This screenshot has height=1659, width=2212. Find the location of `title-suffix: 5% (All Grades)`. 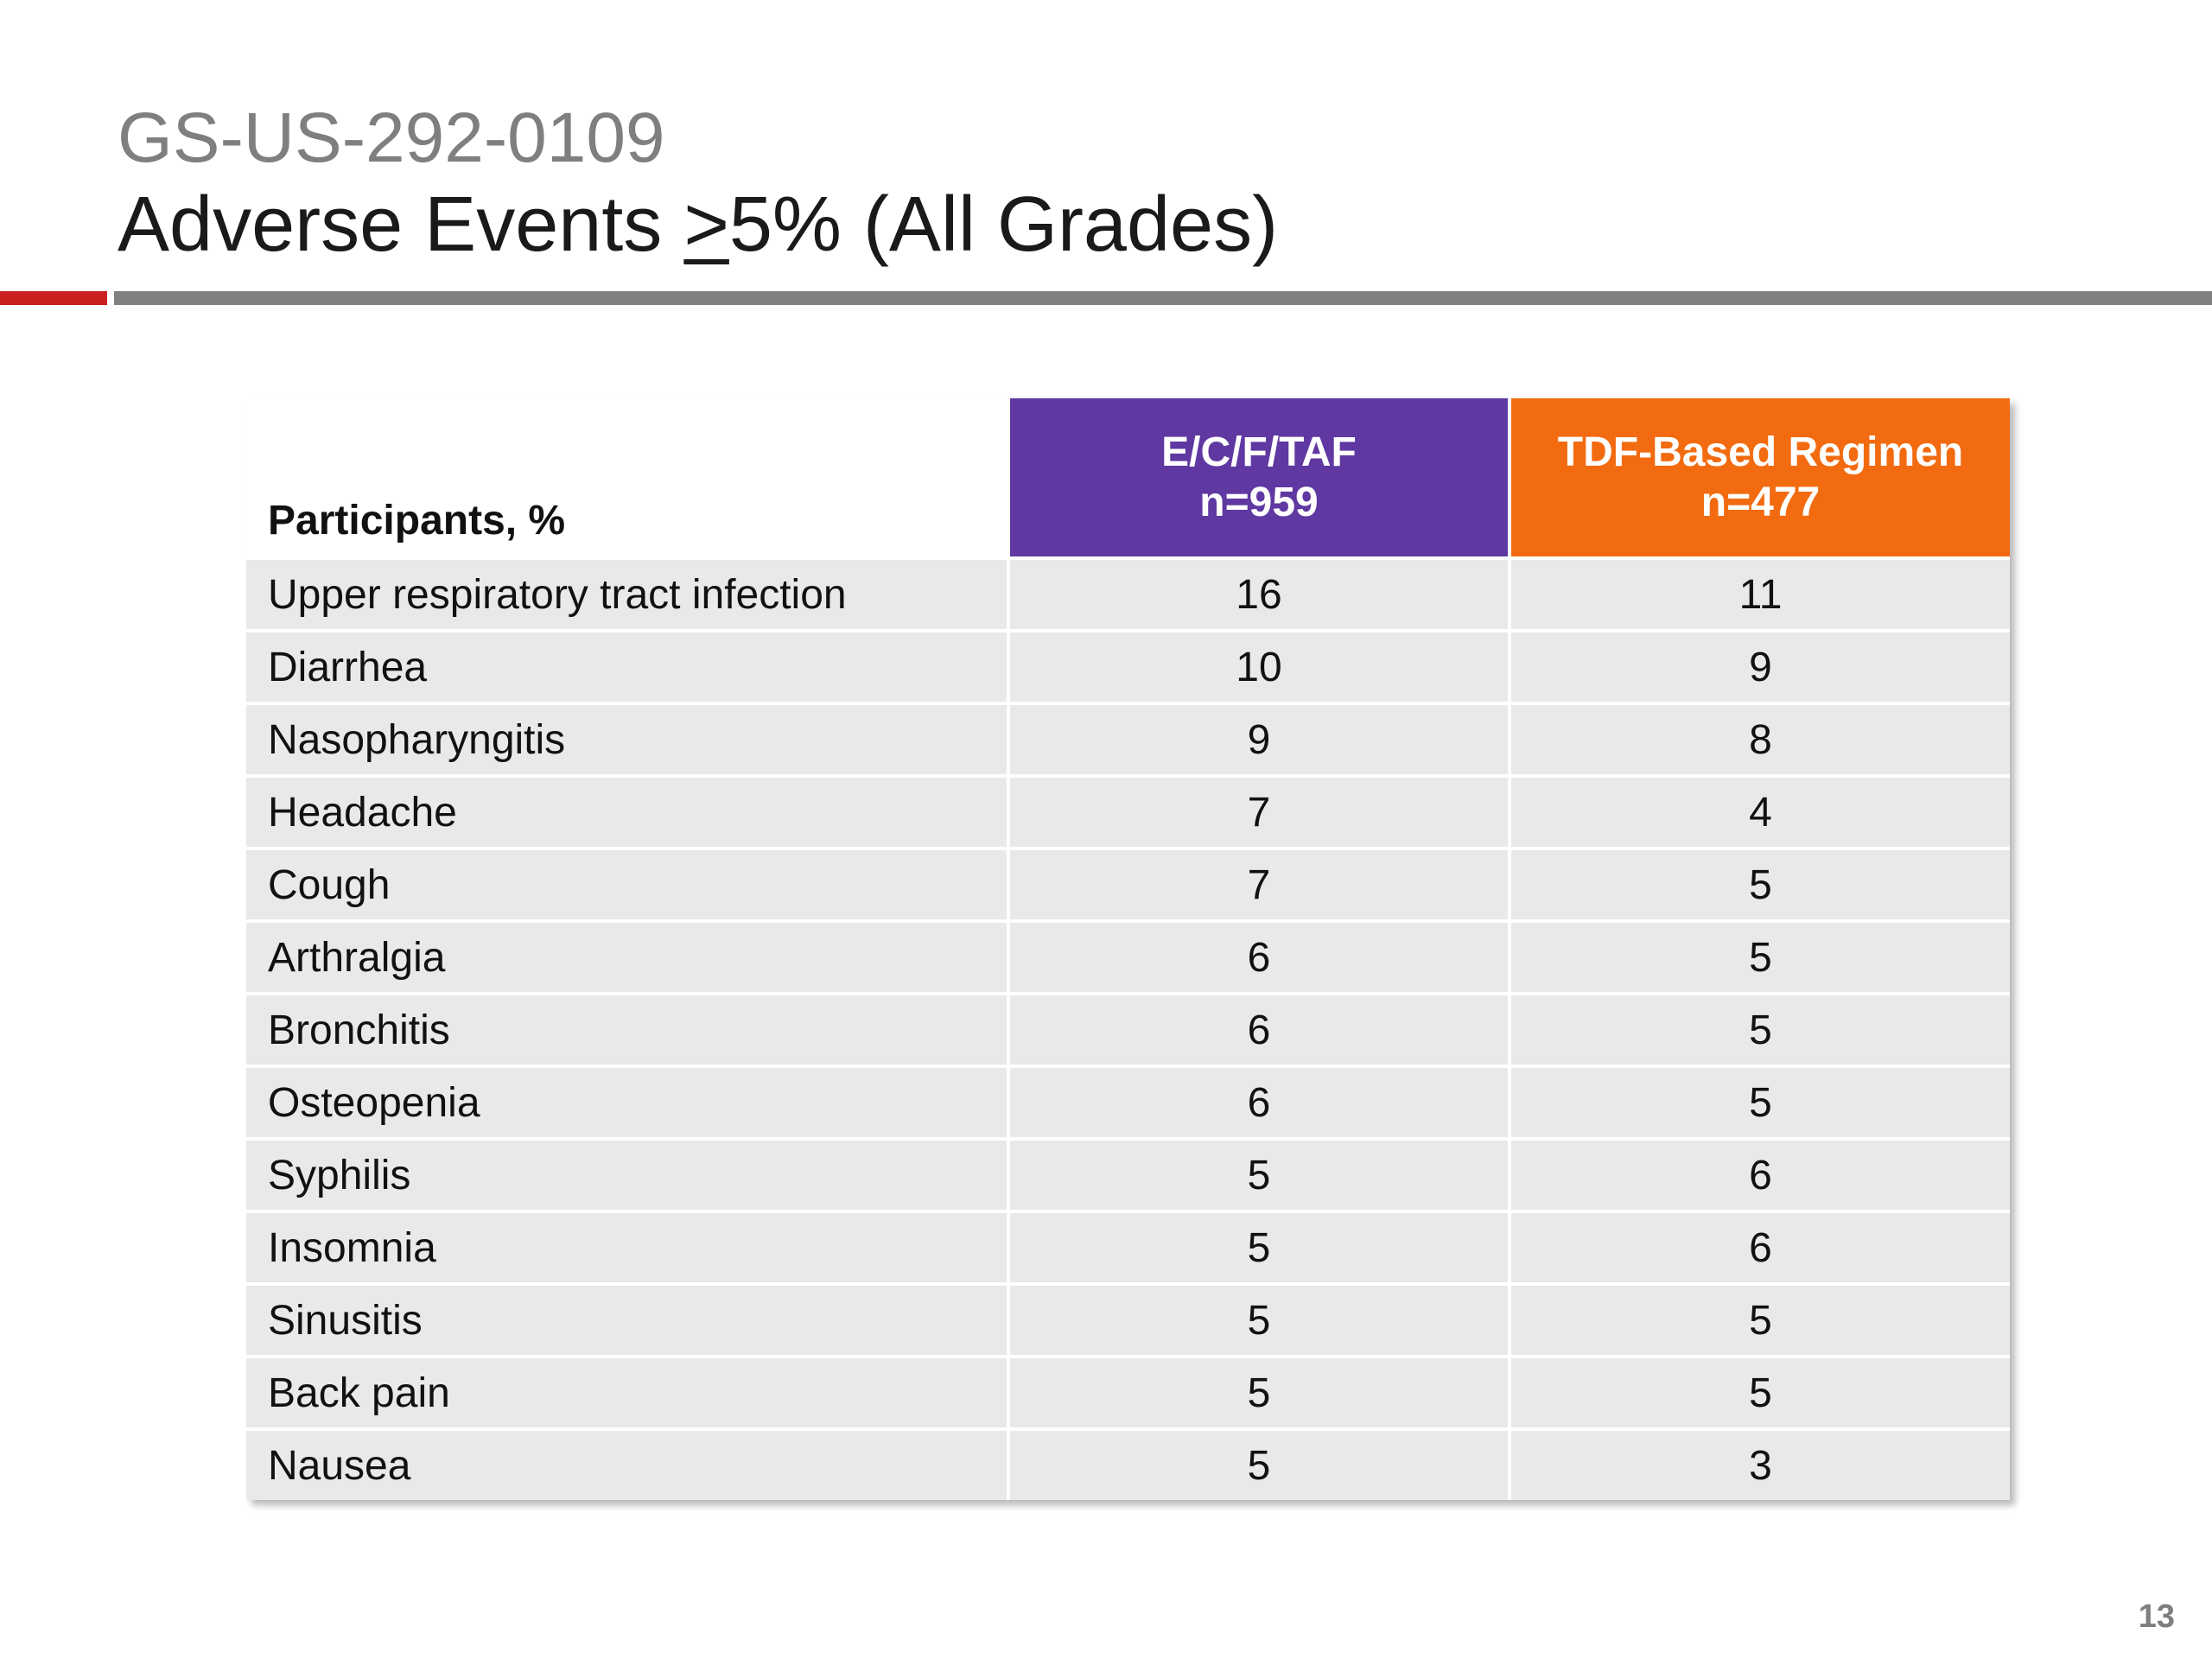

title-suffix: 5% (All Grades) is located at coordinates (1003, 224).